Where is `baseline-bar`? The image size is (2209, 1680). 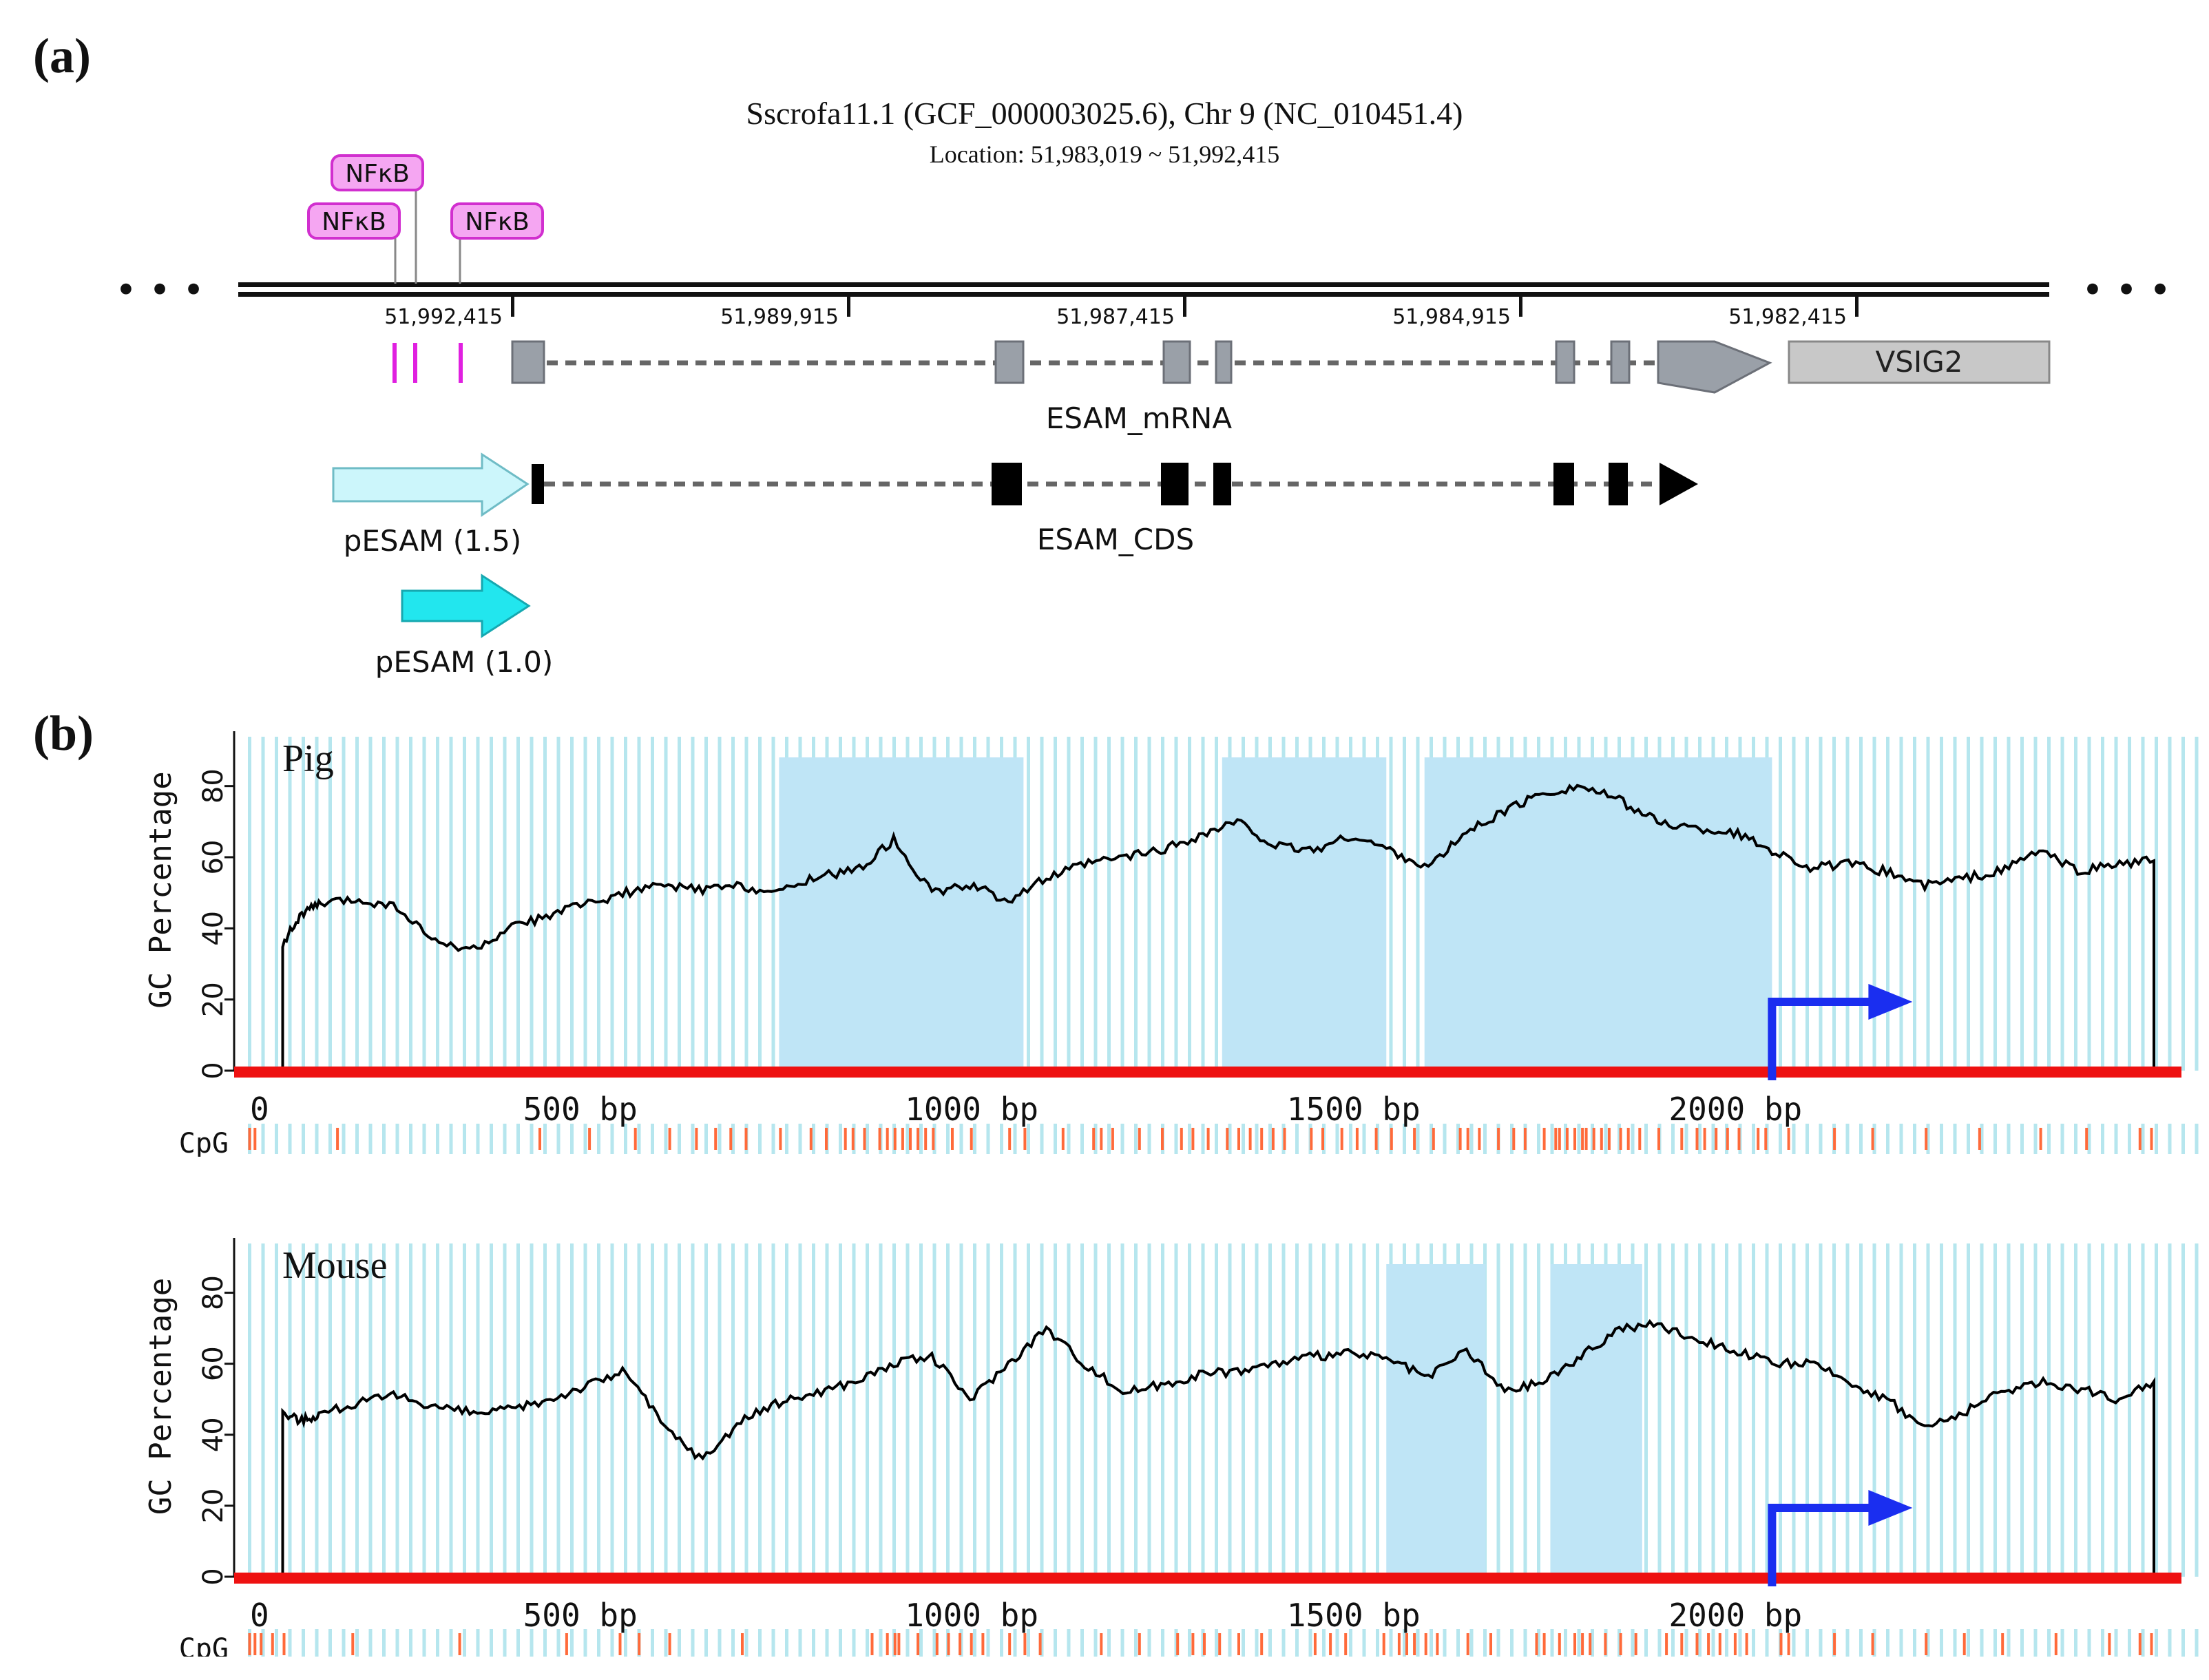
baseline-bar is located at coordinates (1207, 1578).